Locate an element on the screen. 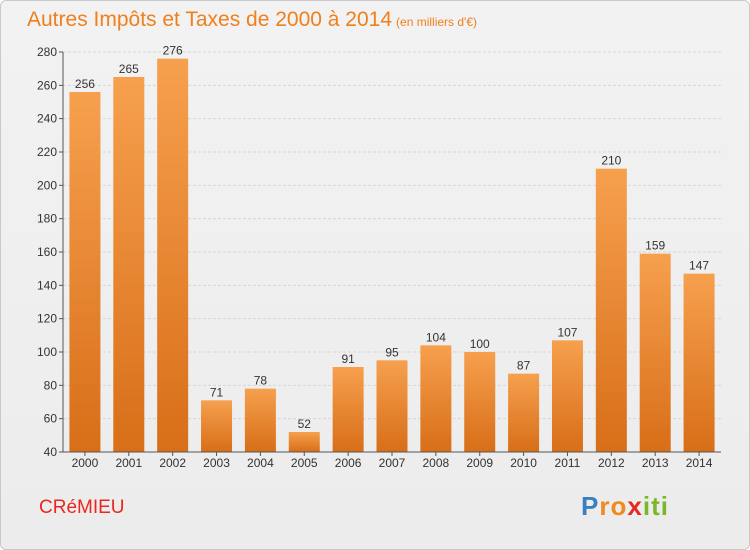 Image resolution: width=750 pixels, height=550 pixels. logo-letter: o is located at coordinates (619, 506).